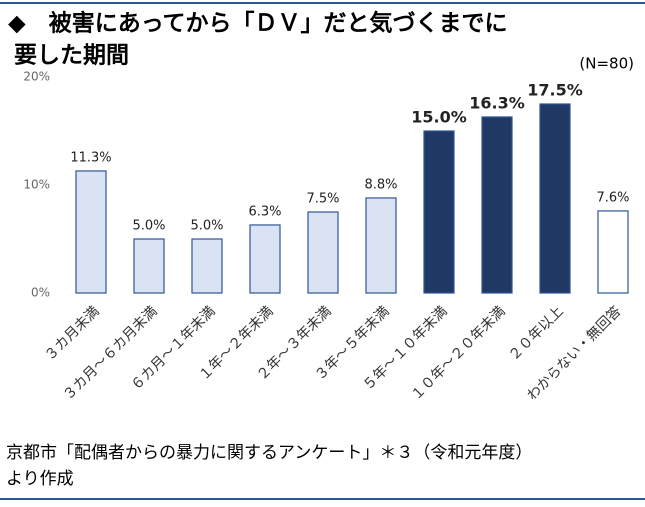  Describe the element at coordinates (264, 211) in the screenshot. I see `value-label: 6.3%` at that location.